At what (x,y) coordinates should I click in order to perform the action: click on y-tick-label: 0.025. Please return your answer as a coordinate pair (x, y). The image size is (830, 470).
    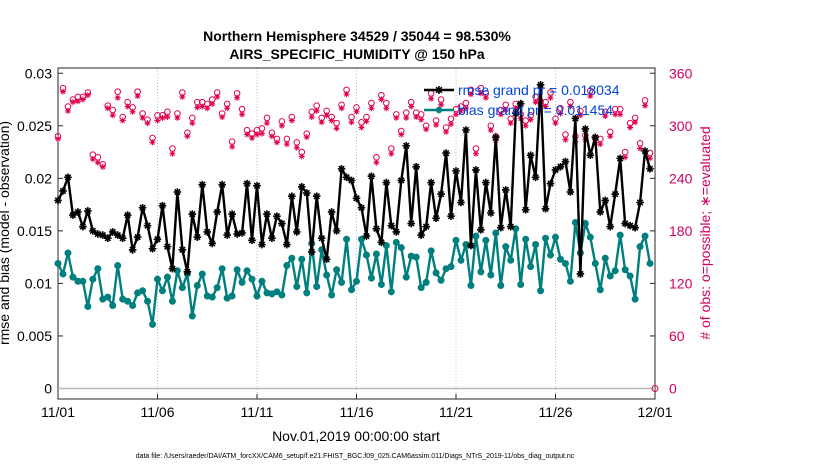
    Looking at the image, I should click on (34, 126).